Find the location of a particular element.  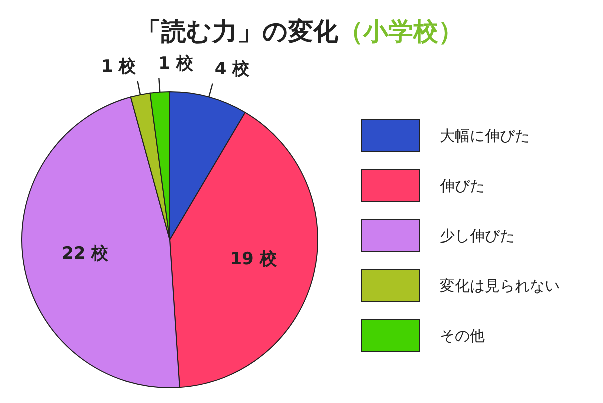

legend-label: 少し伸びた is located at coordinates (477, 236).